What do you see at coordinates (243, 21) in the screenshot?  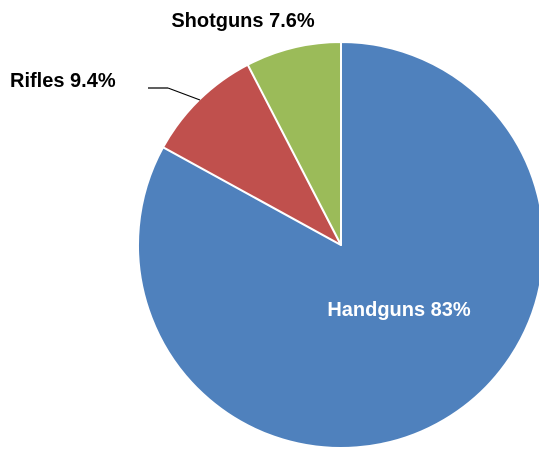 I see `shotguns-label: Shotguns 7.6%` at bounding box center [243, 21].